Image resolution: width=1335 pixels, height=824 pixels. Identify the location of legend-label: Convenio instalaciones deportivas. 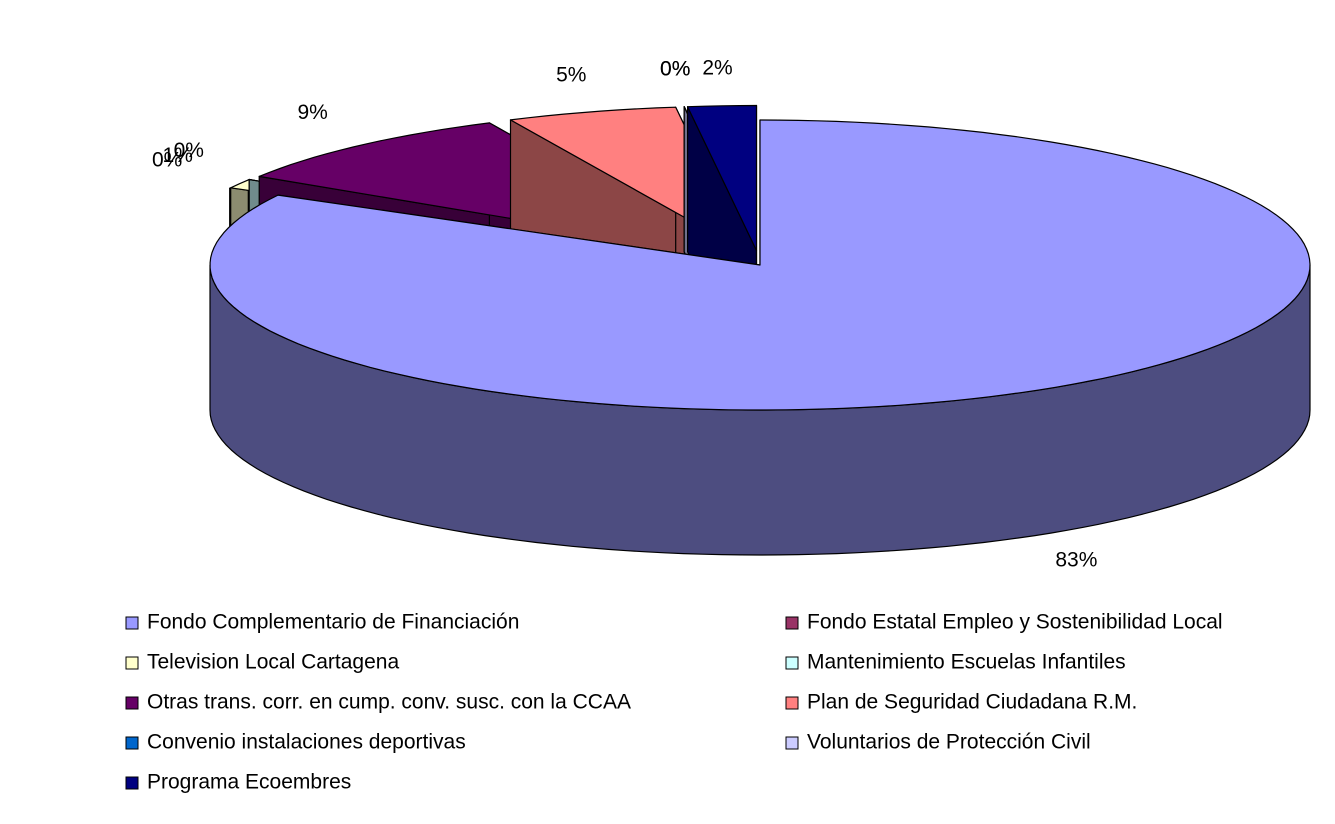
(306, 742).